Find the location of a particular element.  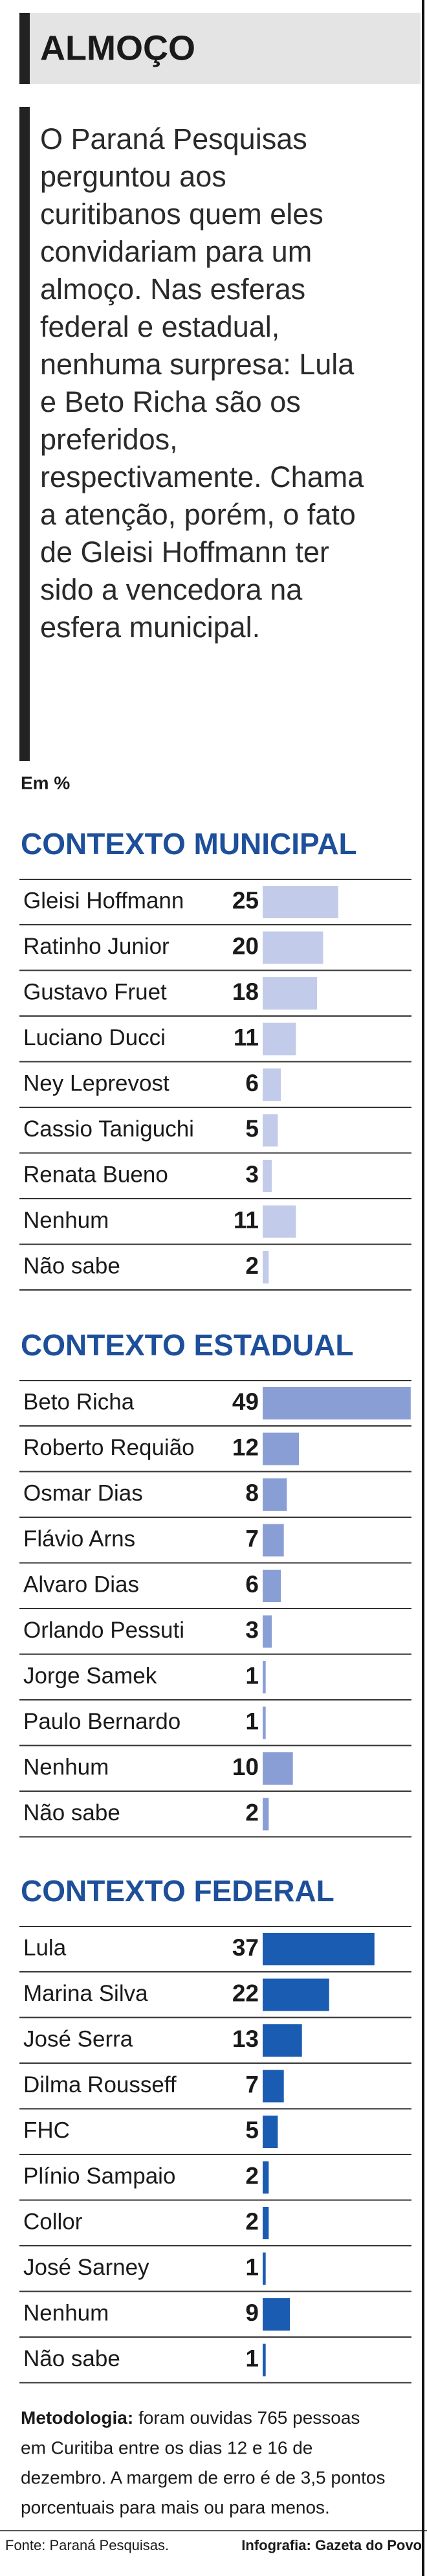

methodology-label: Metodologia: is located at coordinates (77, 2418).